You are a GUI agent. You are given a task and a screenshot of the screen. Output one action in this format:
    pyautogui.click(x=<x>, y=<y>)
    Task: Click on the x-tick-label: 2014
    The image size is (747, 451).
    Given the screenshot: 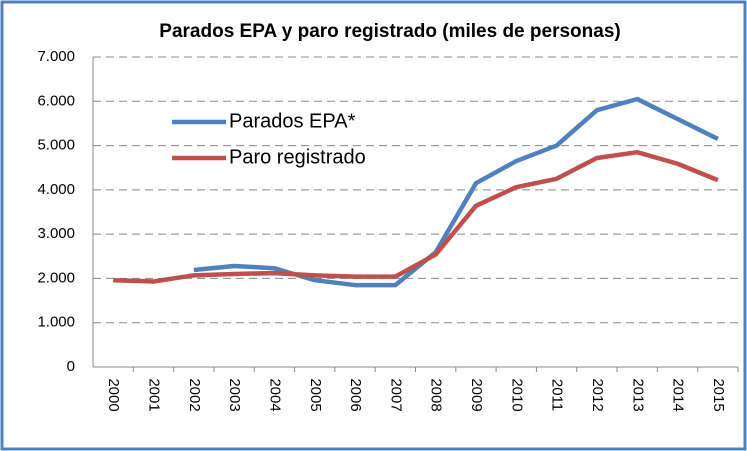 What is the action you would take?
    pyautogui.click(x=678, y=394)
    